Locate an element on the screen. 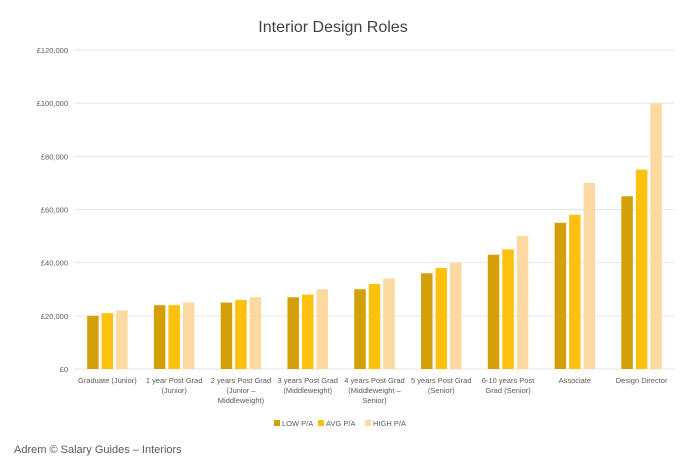 Image resolution: width=685 pixels, height=468 pixels. x-tick-label-line: Associate is located at coordinates (575, 380).